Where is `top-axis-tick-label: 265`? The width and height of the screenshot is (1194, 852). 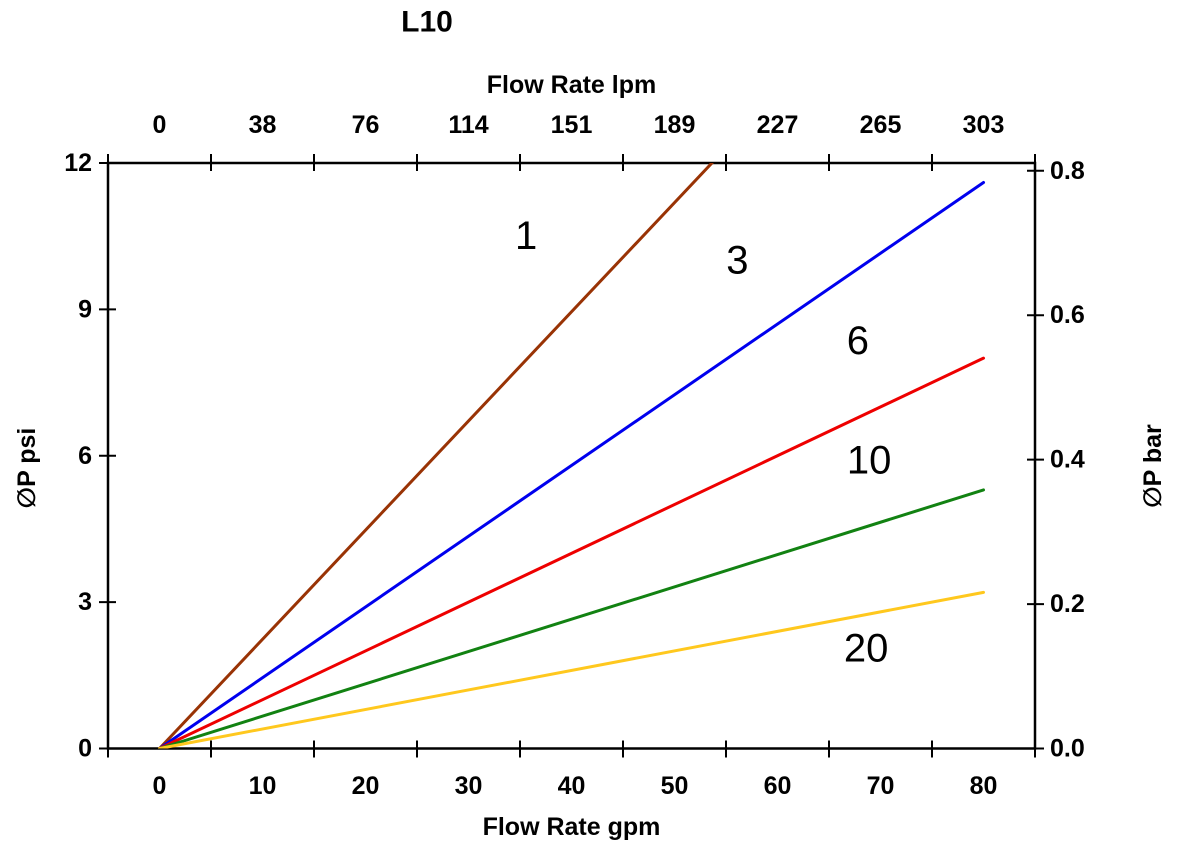
top-axis-tick-label: 265 is located at coordinates (881, 125).